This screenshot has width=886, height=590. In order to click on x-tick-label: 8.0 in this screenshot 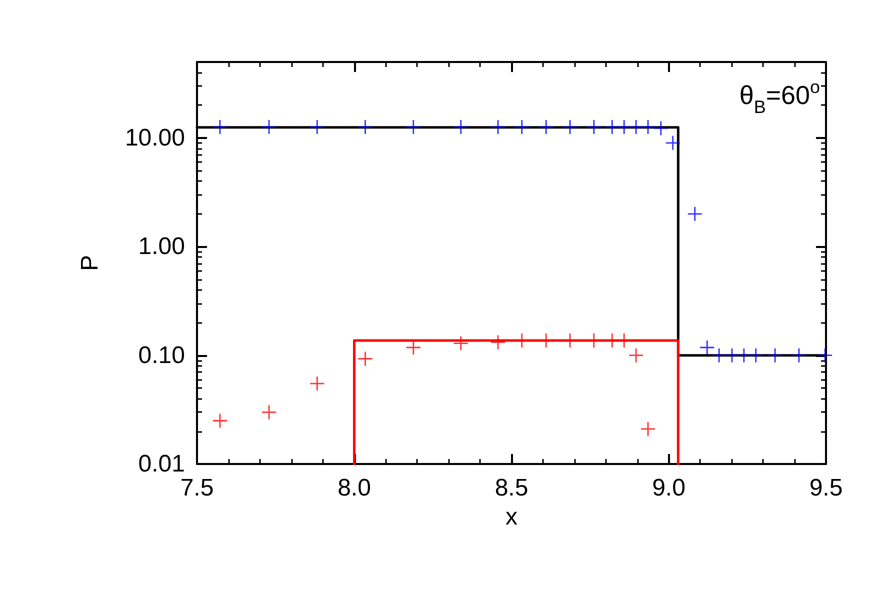, I will do `click(354, 488)`.